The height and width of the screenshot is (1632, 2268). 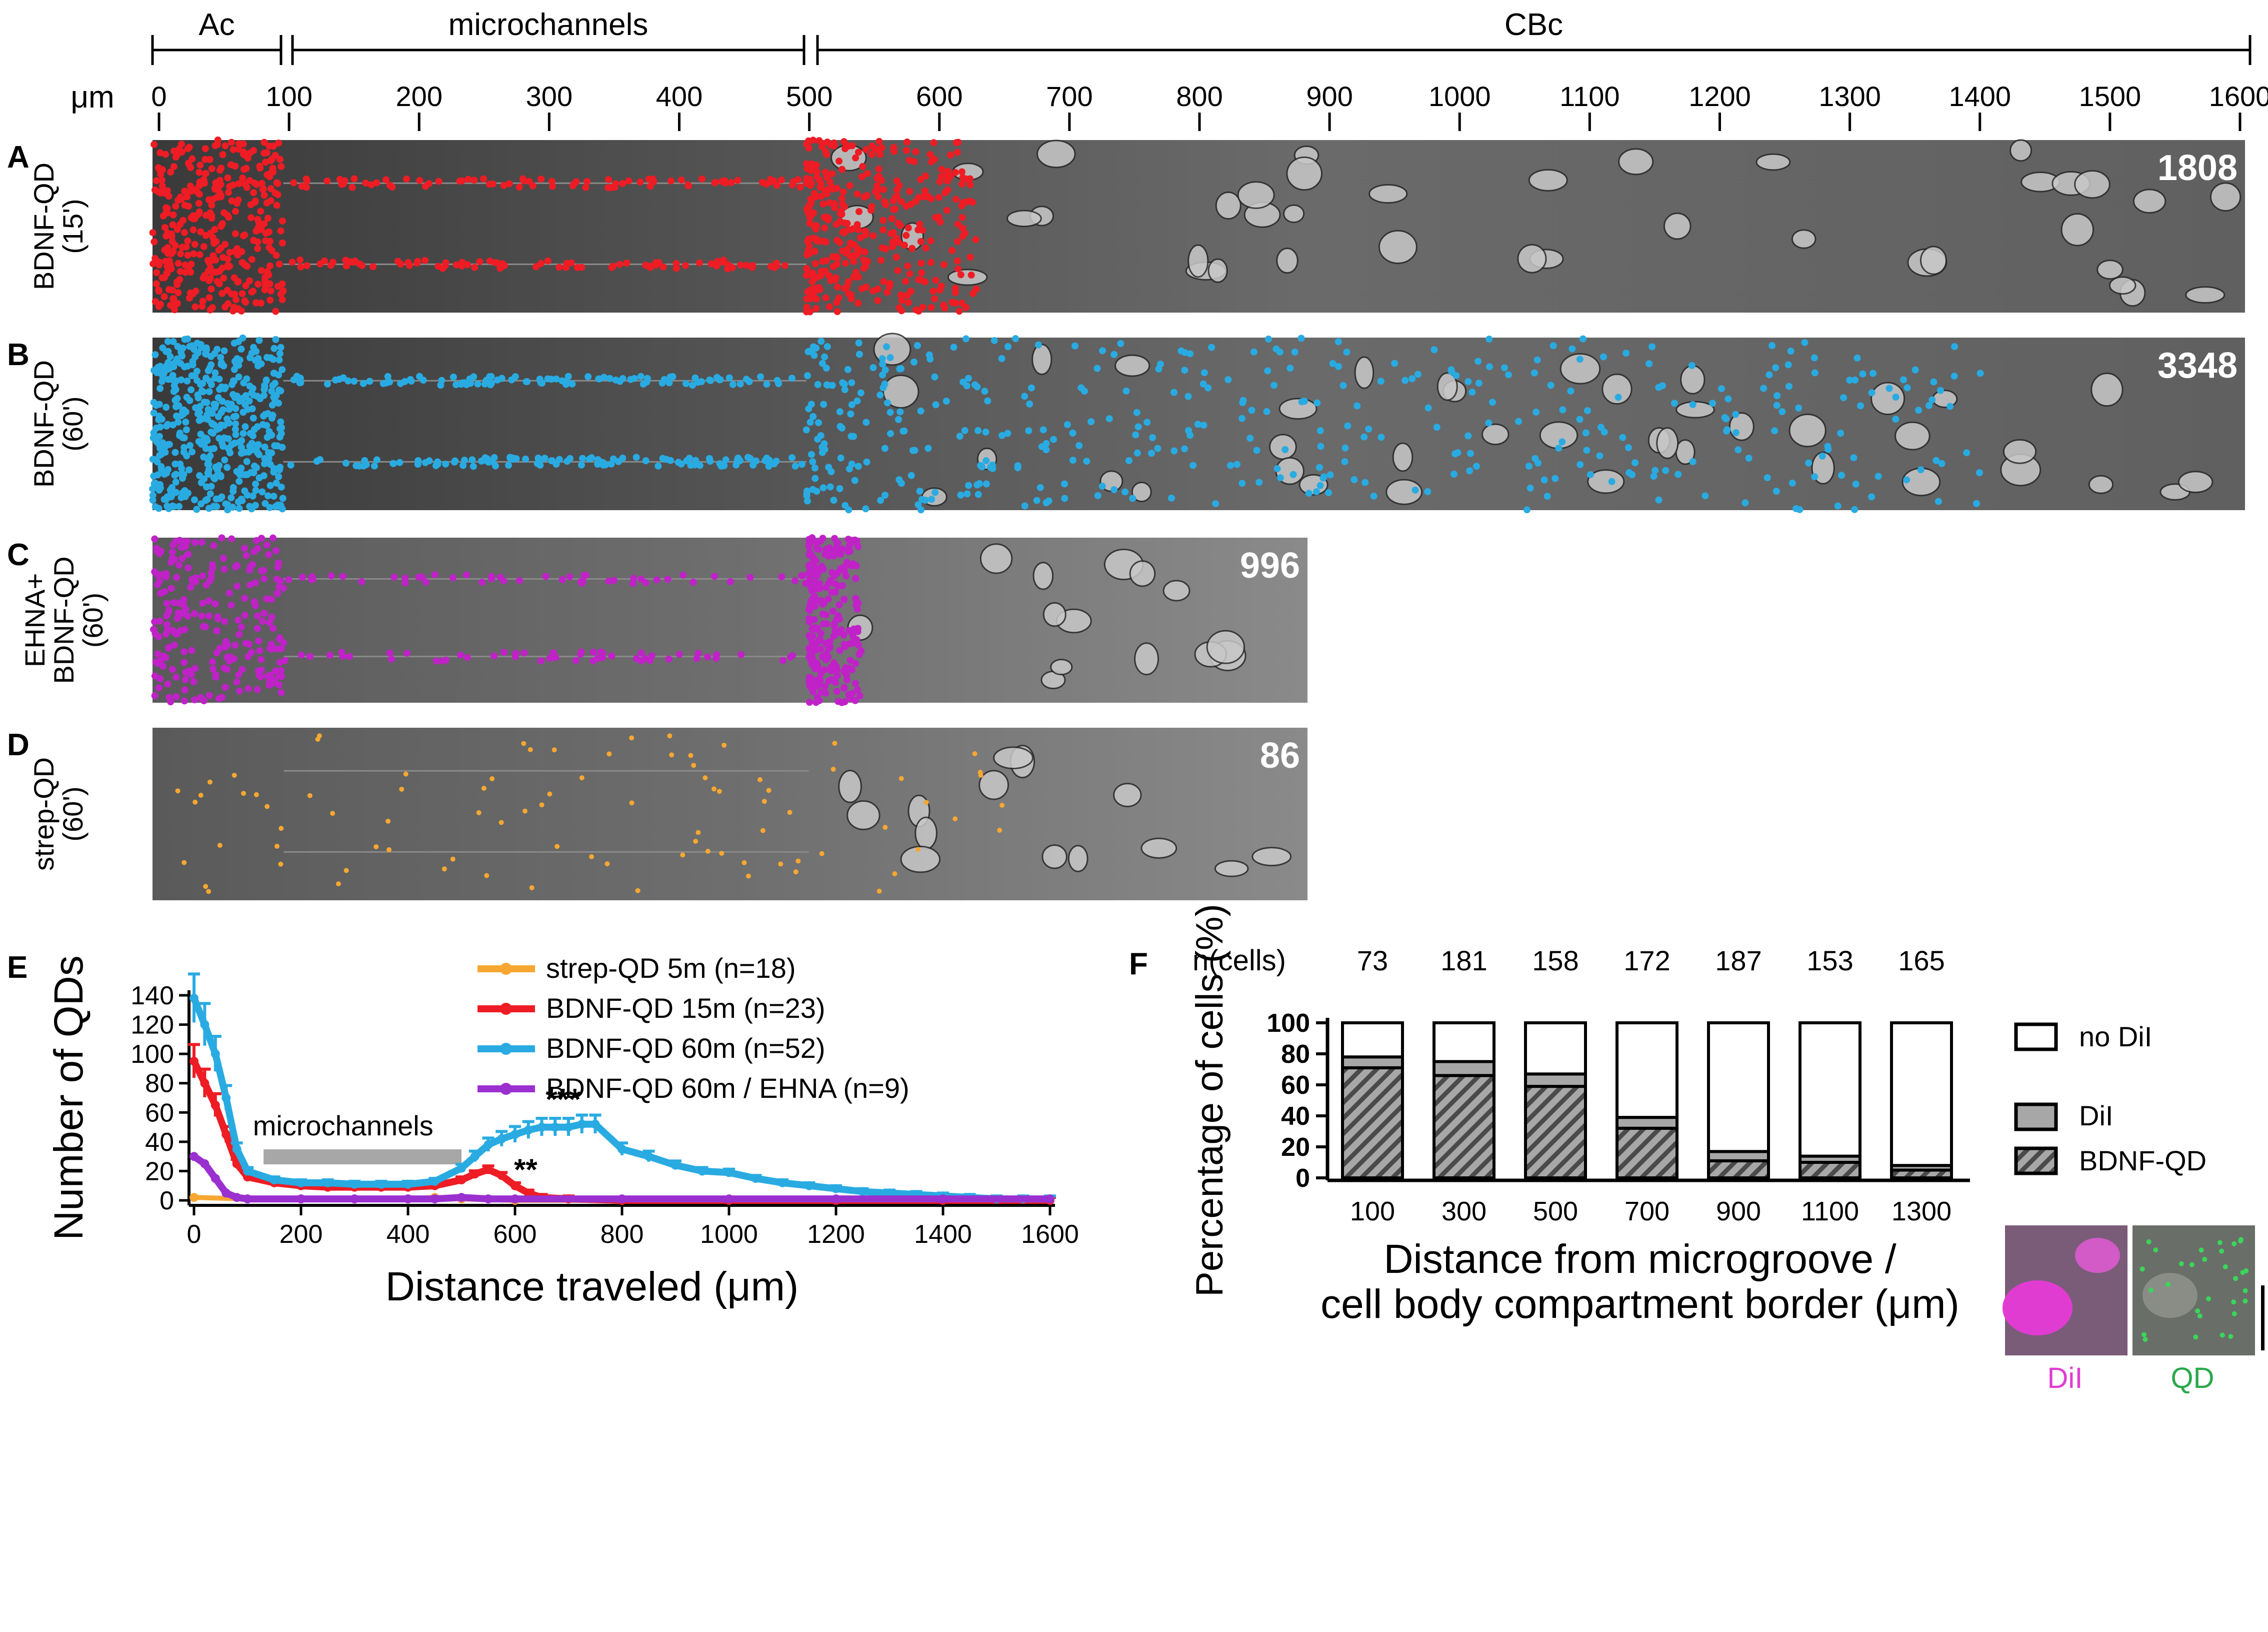 What do you see at coordinates (363, 1156) in the screenshot?
I see `microchannels-bar` at bounding box center [363, 1156].